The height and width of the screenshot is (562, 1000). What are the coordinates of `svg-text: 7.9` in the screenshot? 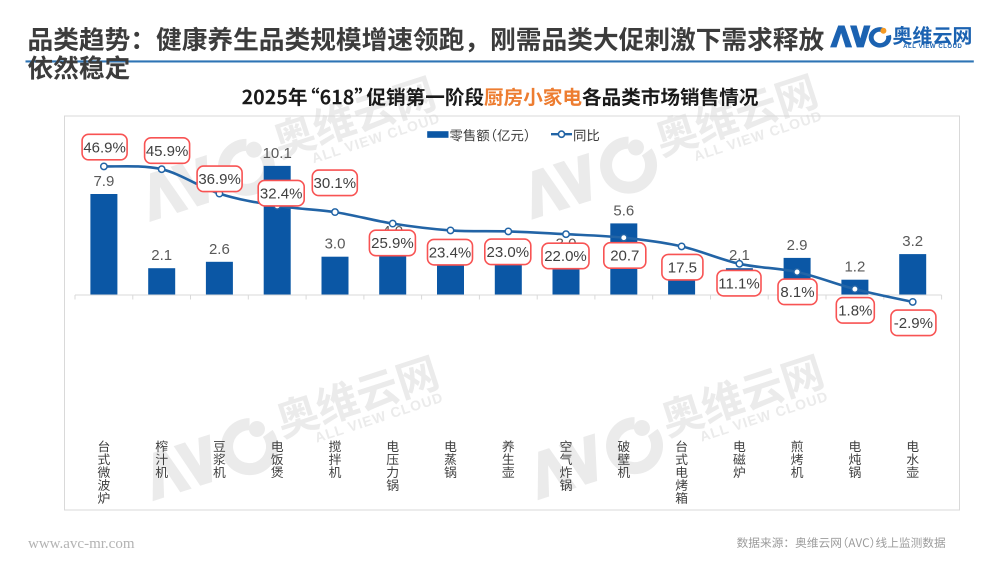 It's located at (103, 181).